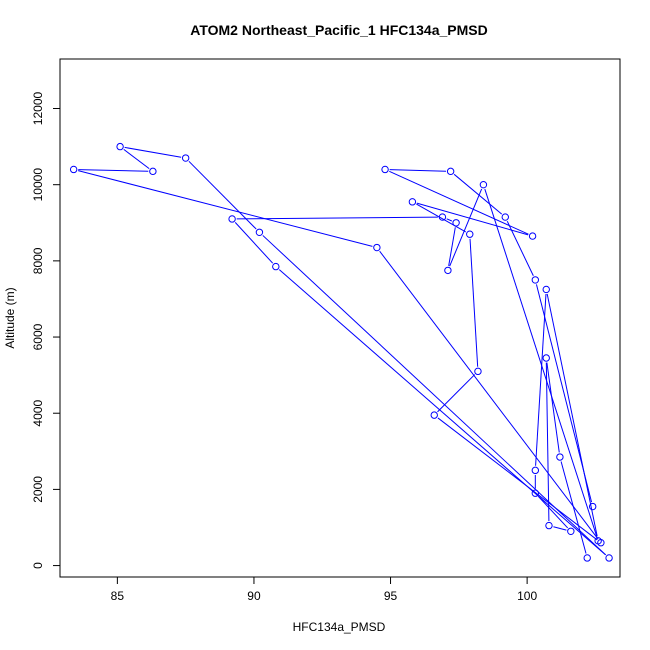 The image size is (650, 650). Describe the element at coordinates (339, 627) in the screenshot. I see `x-axis-label: HFC134a_PMSD` at that location.